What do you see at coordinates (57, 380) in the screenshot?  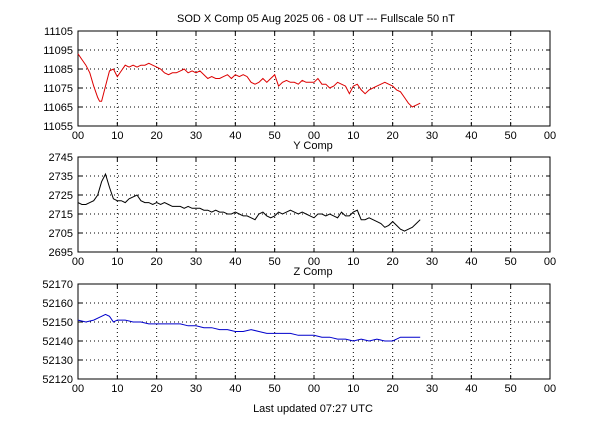 I see `y-tick-label: 52120` at bounding box center [57, 380].